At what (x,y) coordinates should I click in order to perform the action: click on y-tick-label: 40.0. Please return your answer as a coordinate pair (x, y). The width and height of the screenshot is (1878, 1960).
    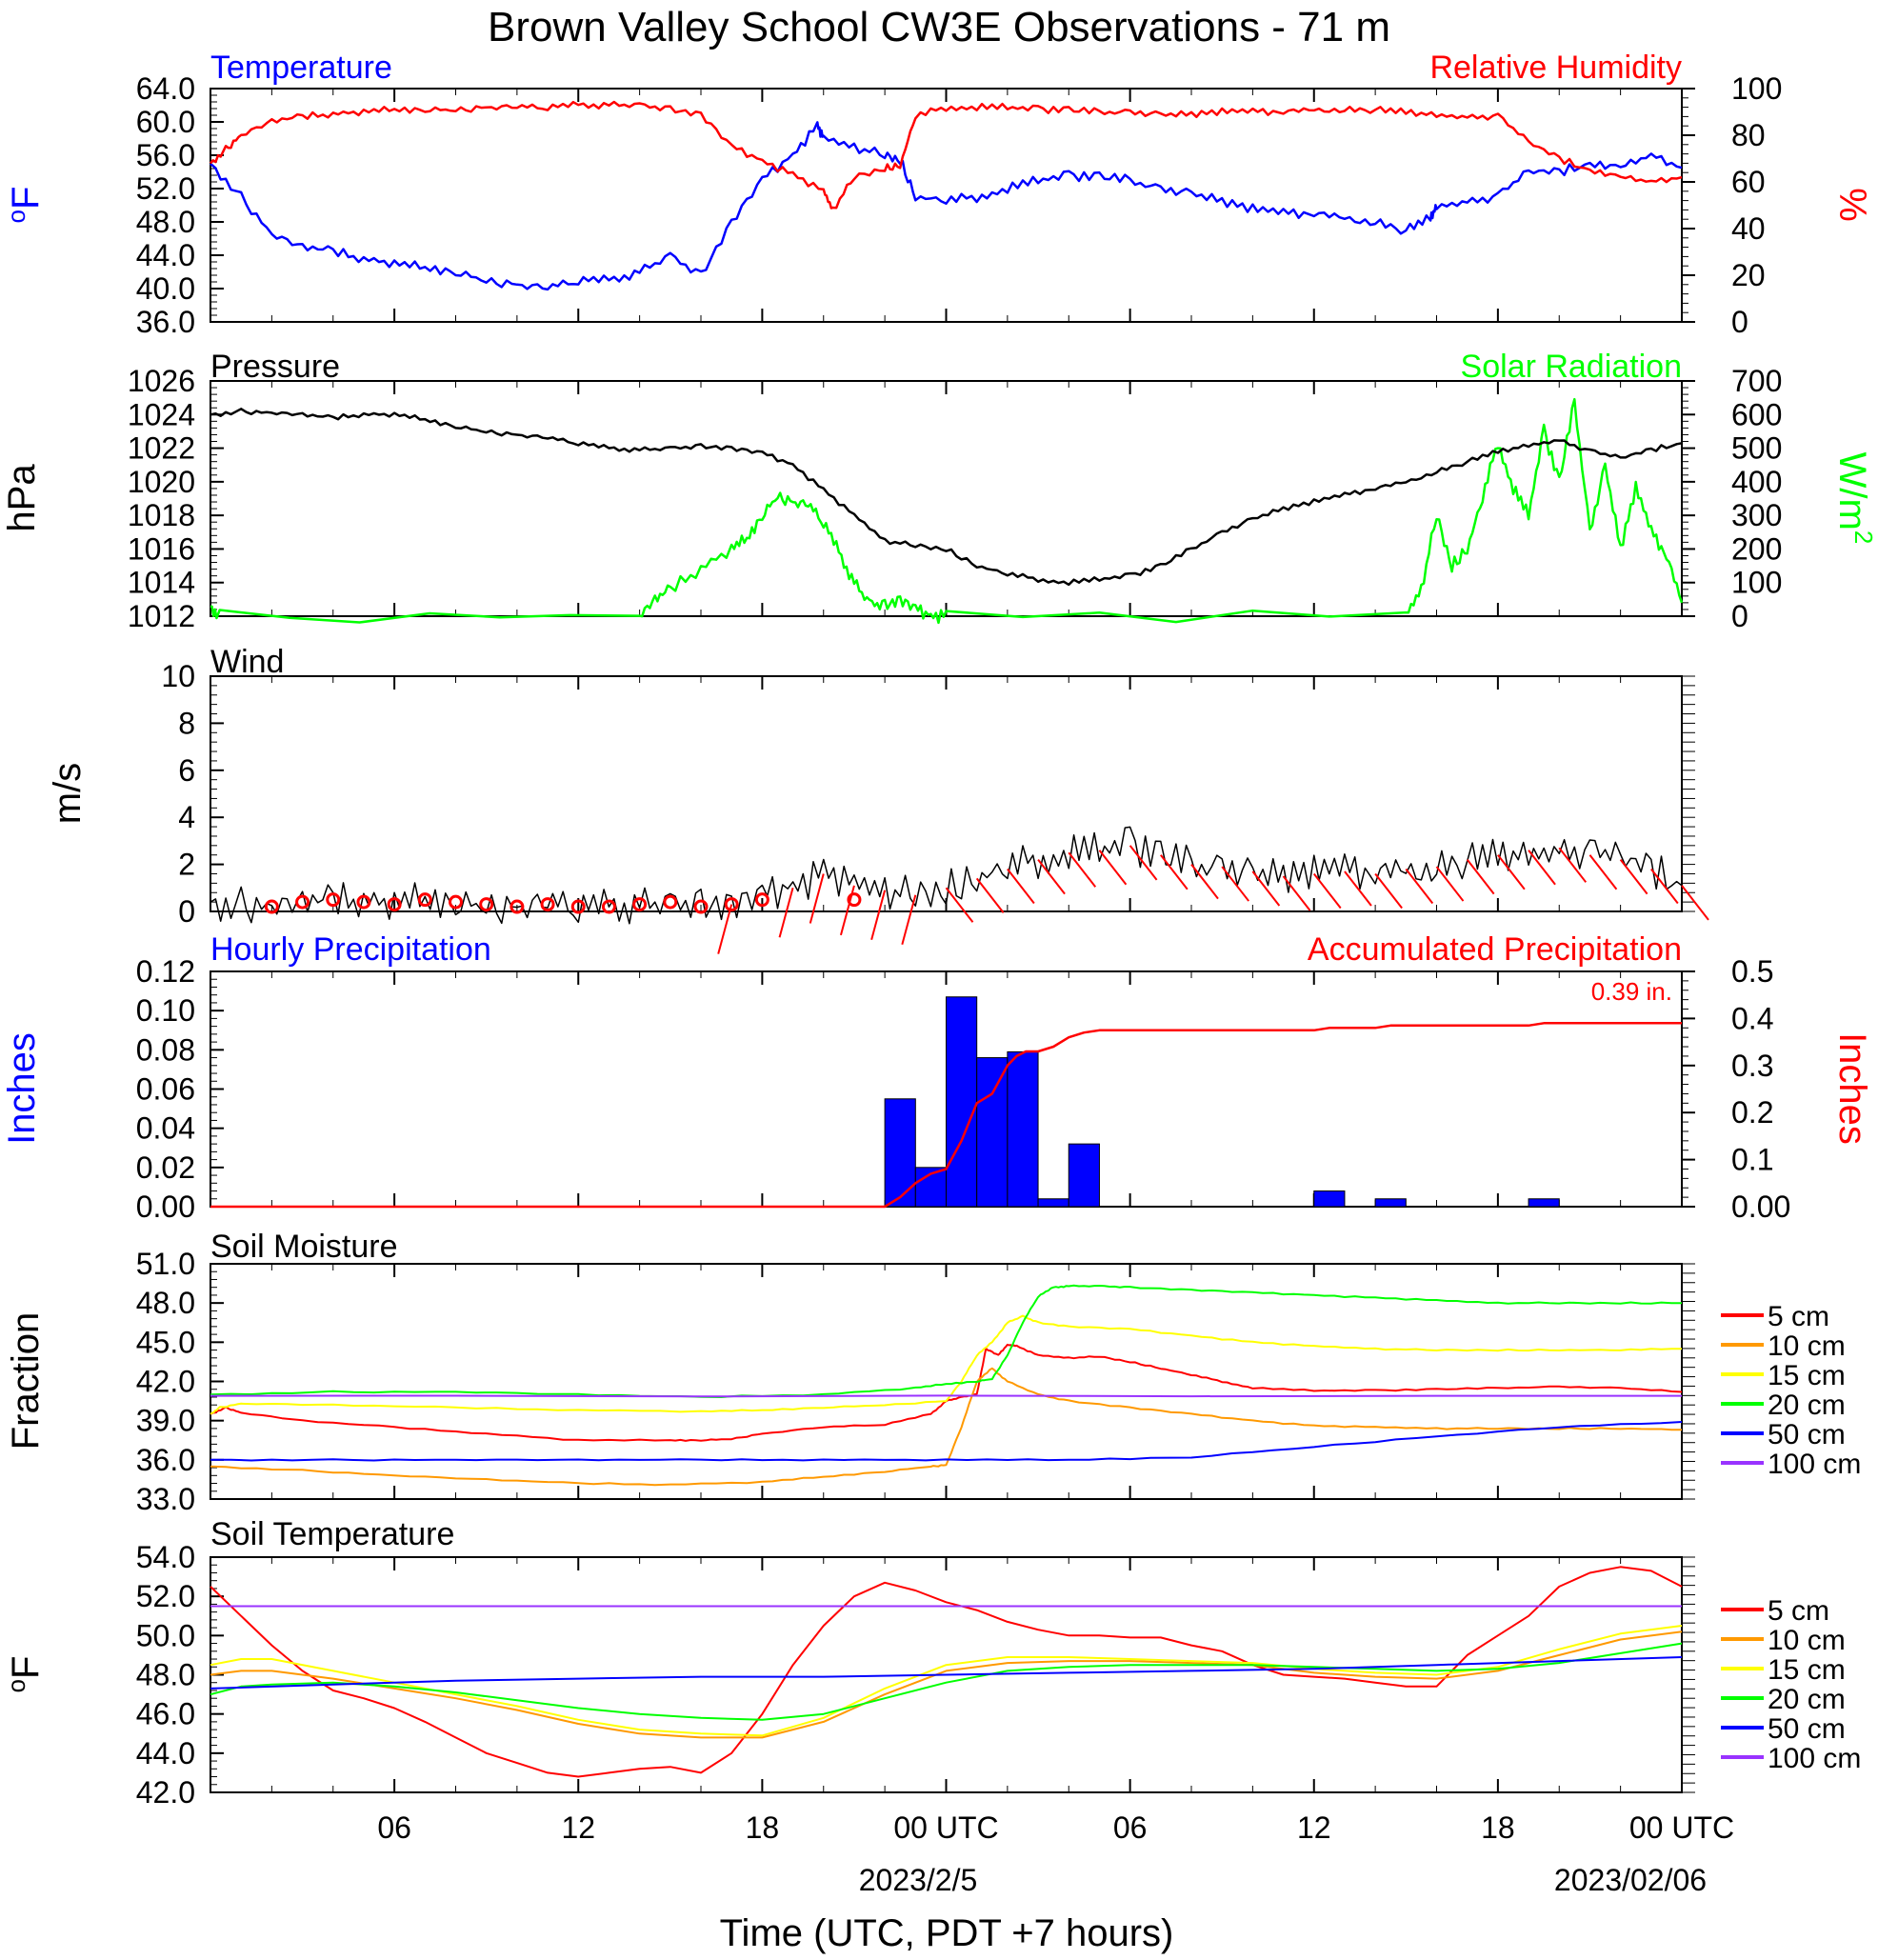
    Looking at the image, I should click on (165, 288).